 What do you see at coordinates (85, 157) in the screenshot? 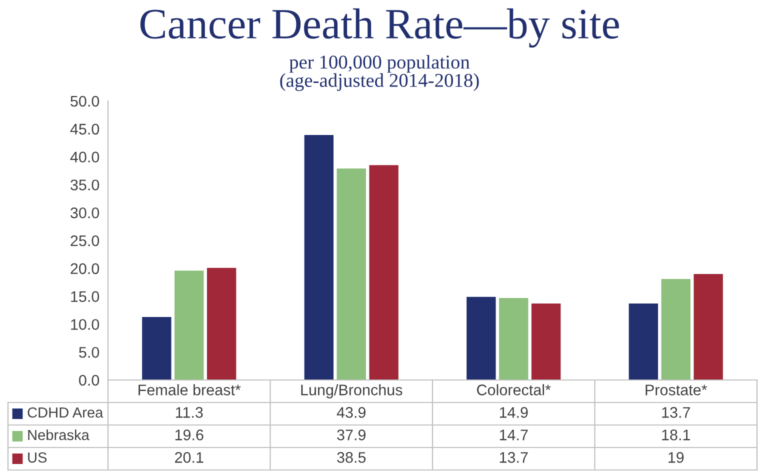
I see `y-tick-label: 40.0` at bounding box center [85, 157].